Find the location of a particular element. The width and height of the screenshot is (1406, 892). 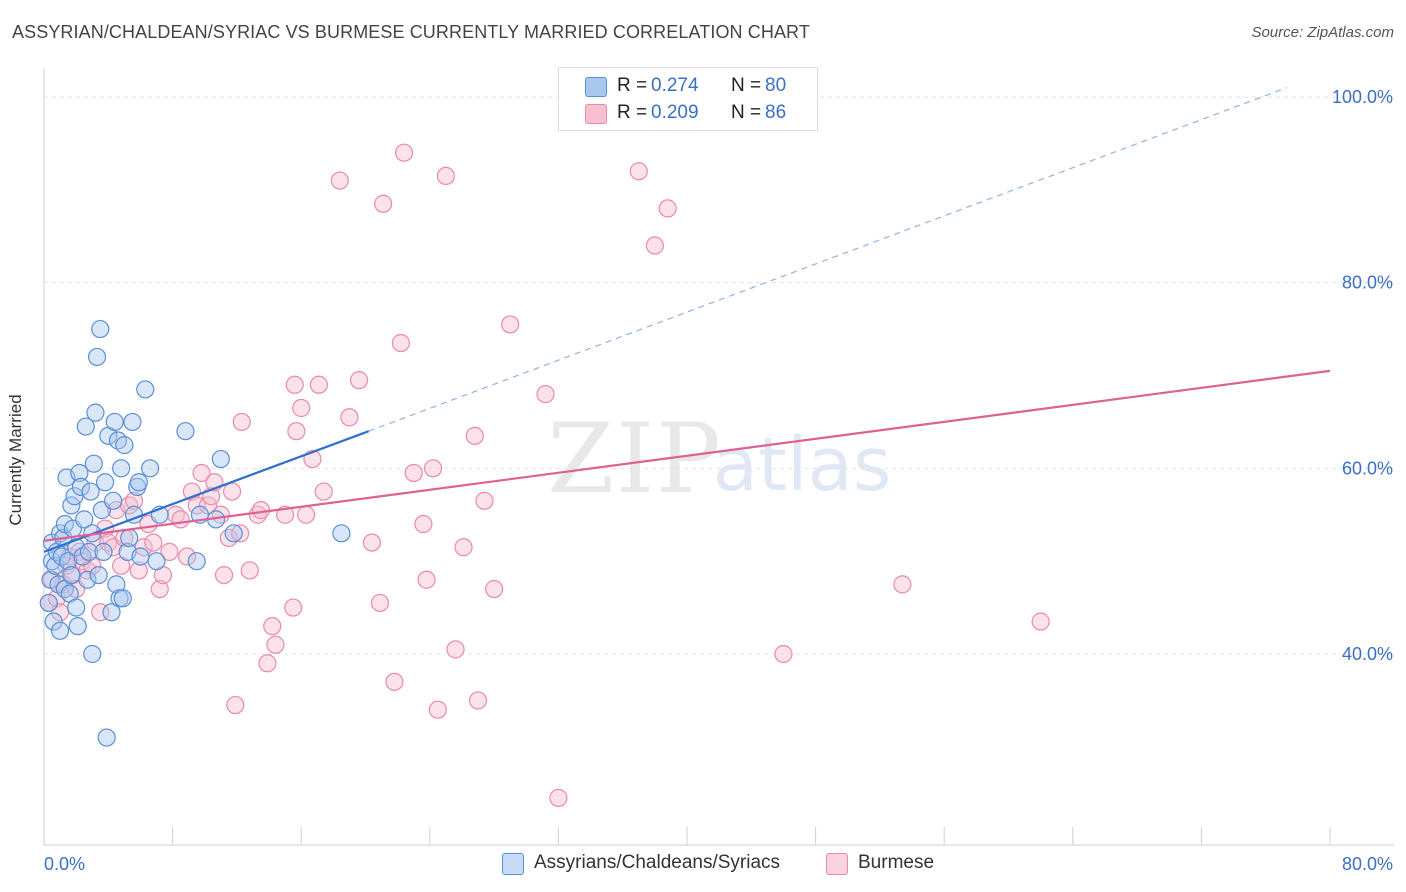

watermark-zip: ZIP is located at coordinates (634, 459).